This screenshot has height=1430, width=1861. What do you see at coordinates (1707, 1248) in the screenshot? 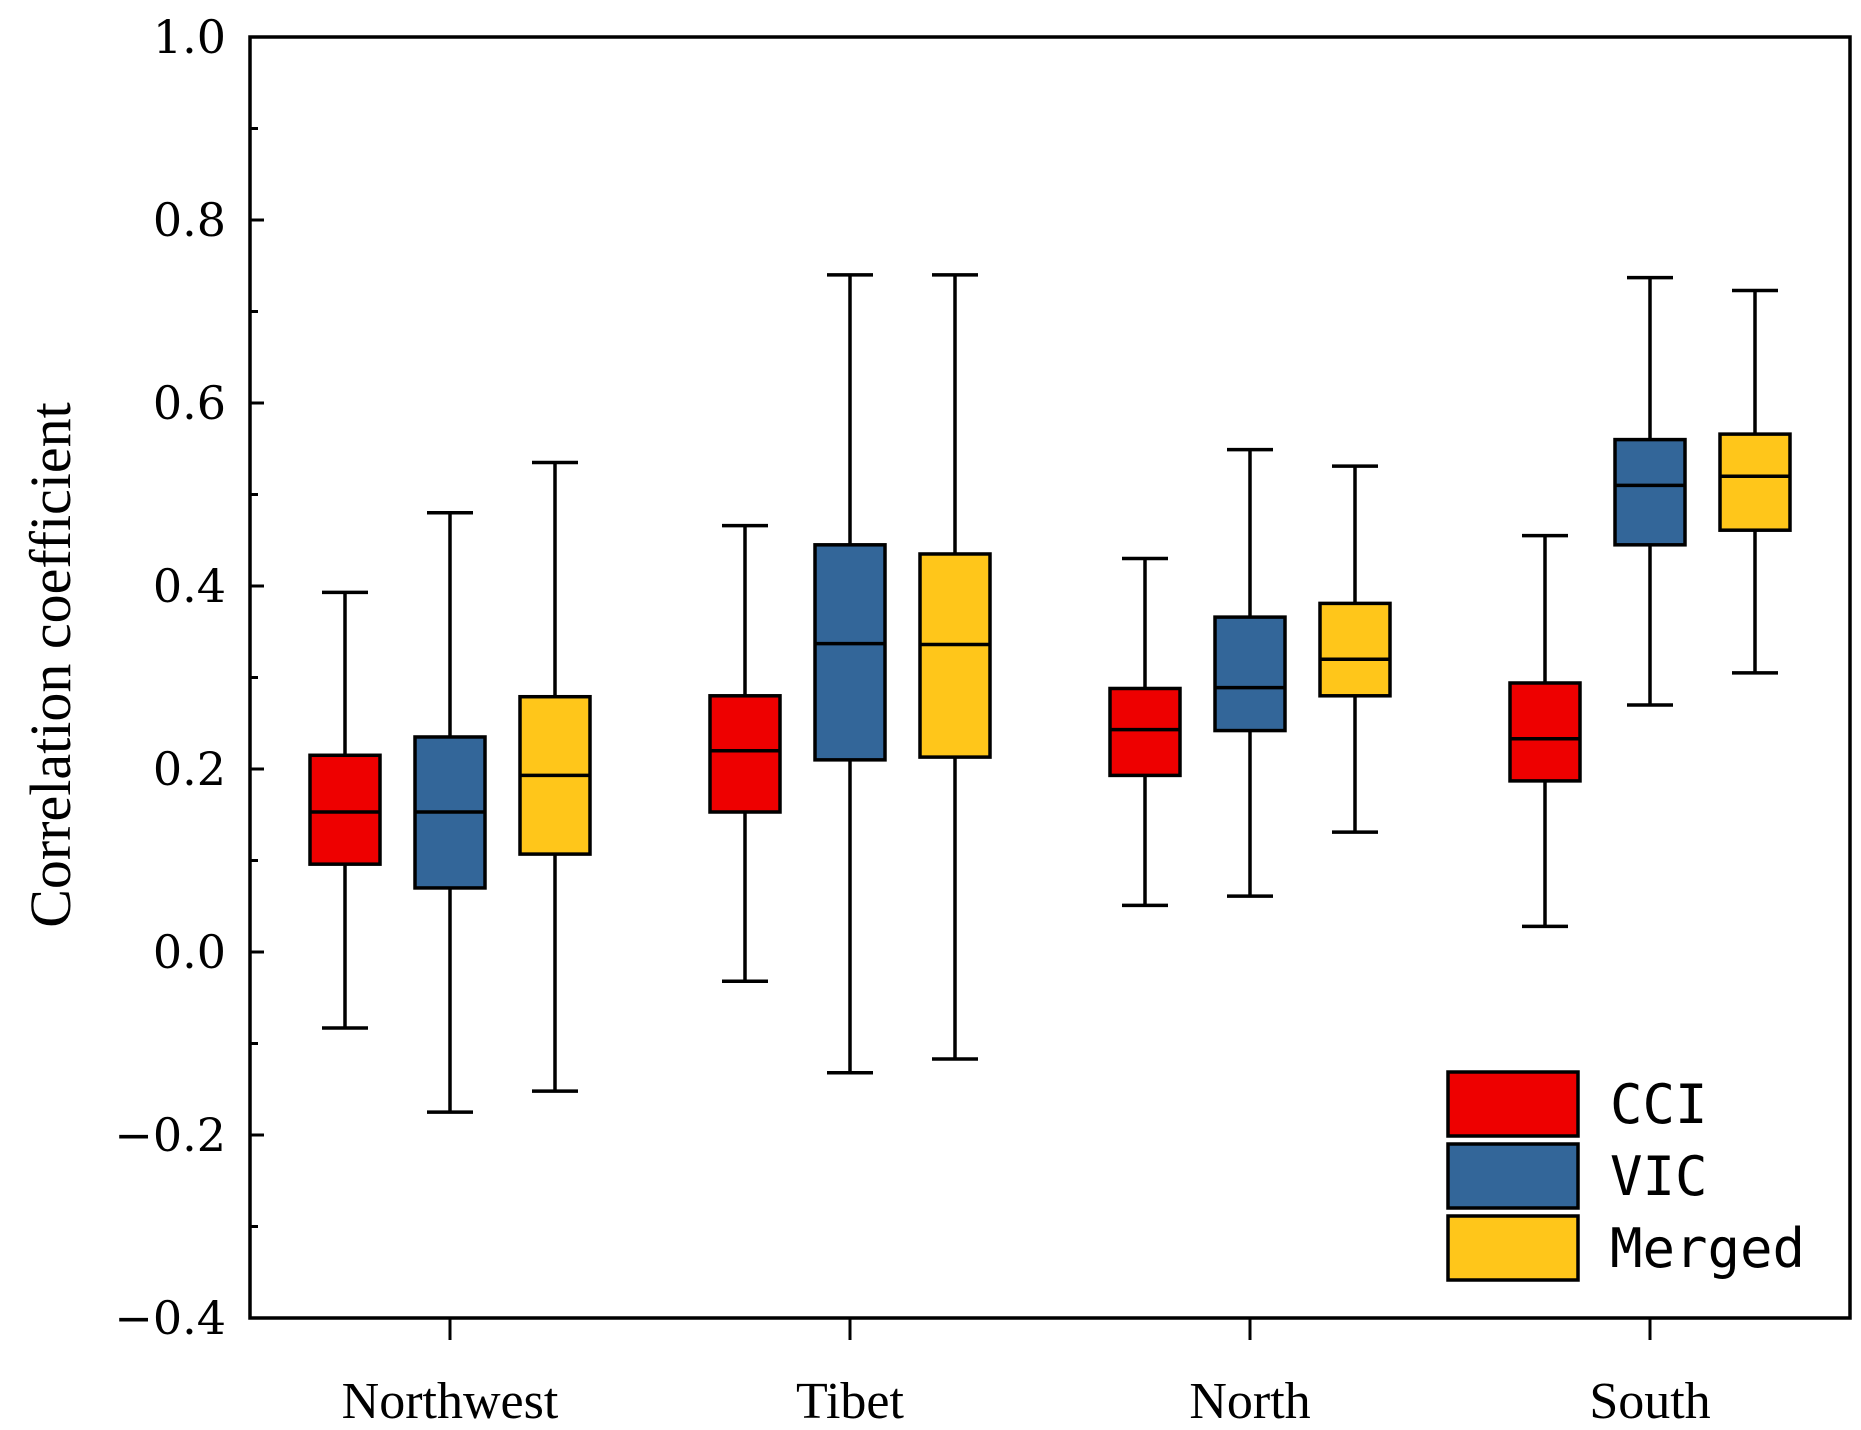
I see `legend-label-merged: Merged` at bounding box center [1707, 1248].